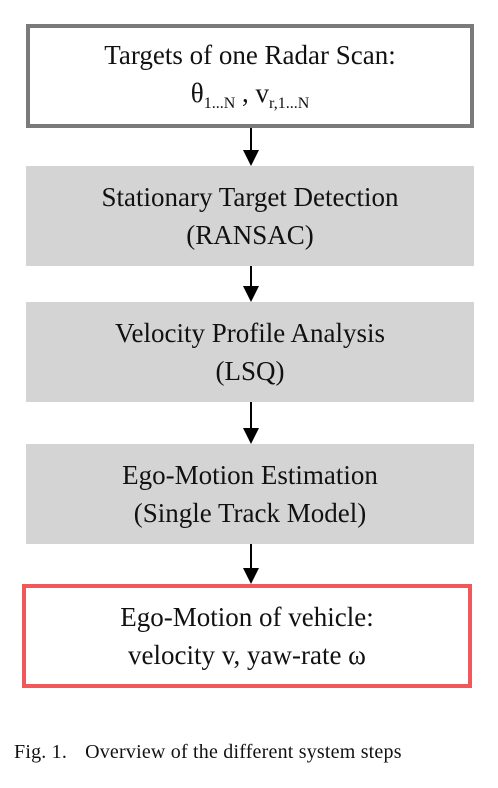 The height and width of the screenshot is (788, 498). Describe the element at coordinates (250, 352) in the screenshot. I see `step-box-velocity-profile-analysis: Velocity Profile Analysis (LSQ)` at that location.